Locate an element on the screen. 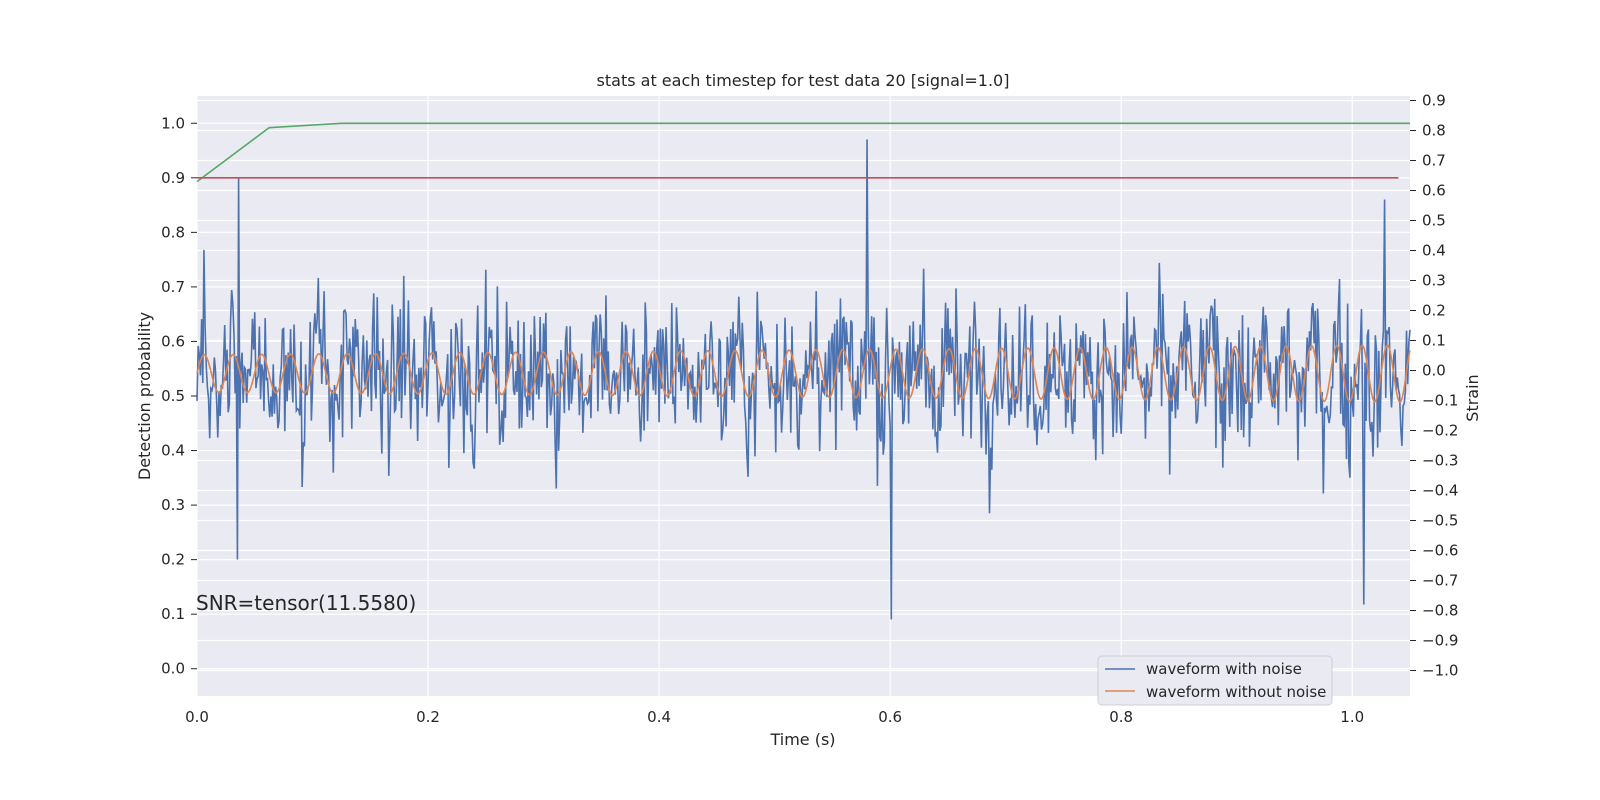 The image size is (1600, 800). y-right-tick-label: −1.0 is located at coordinates (1440, 671).